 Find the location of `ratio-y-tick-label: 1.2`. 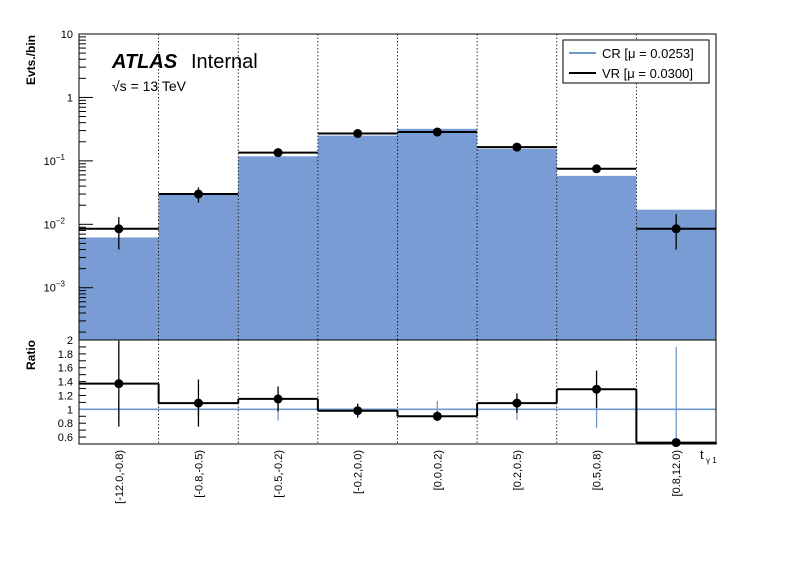

ratio-y-tick-label: 1.2 is located at coordinates (65, 396).